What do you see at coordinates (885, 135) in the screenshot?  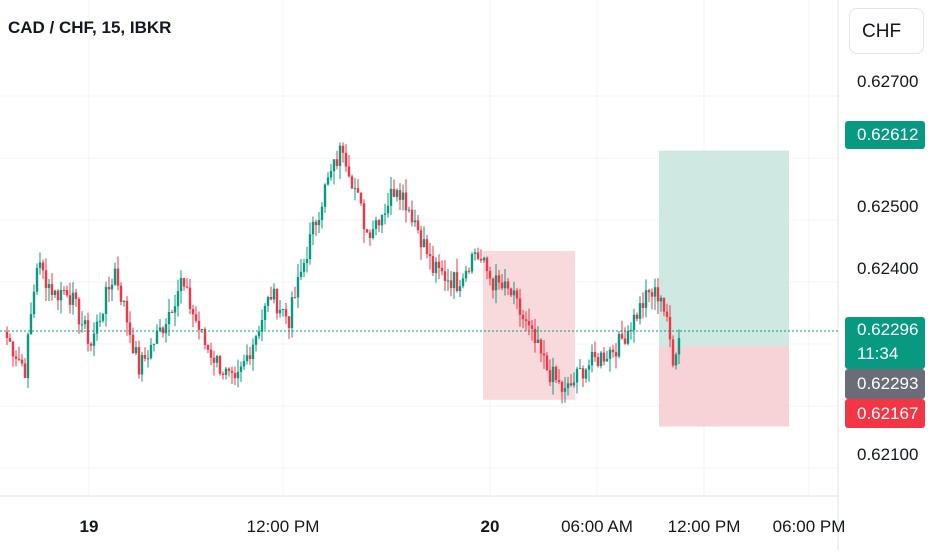 I see `take-profit-price-tag: 0.62612` at bounding box center [885, 135].